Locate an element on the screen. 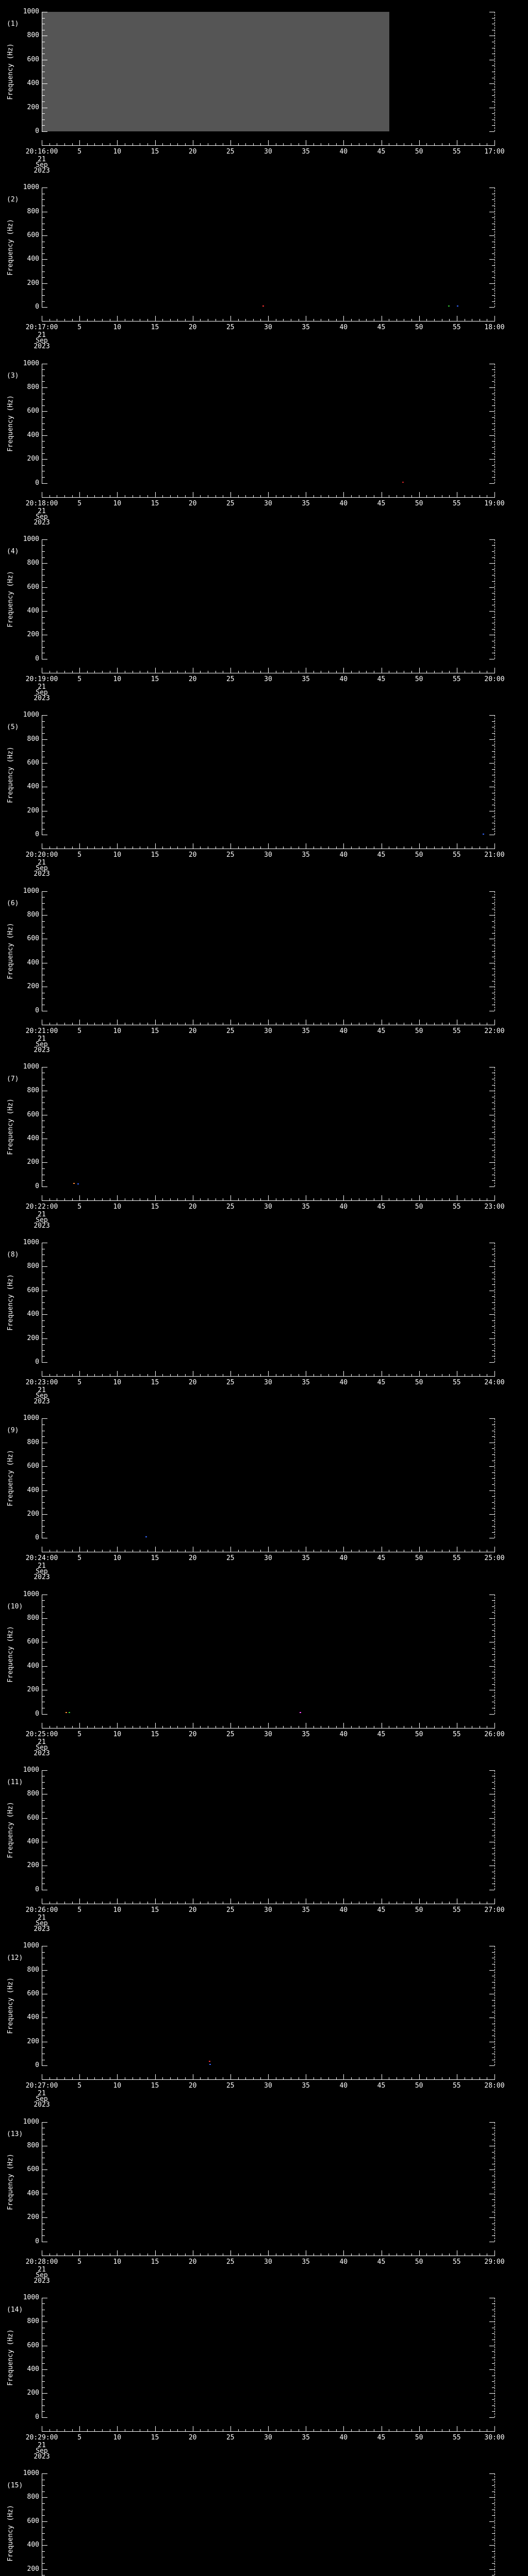 This screenshot has height=2576, width=528. x-tick-label: 40 is located at coordinates (344, 2262).